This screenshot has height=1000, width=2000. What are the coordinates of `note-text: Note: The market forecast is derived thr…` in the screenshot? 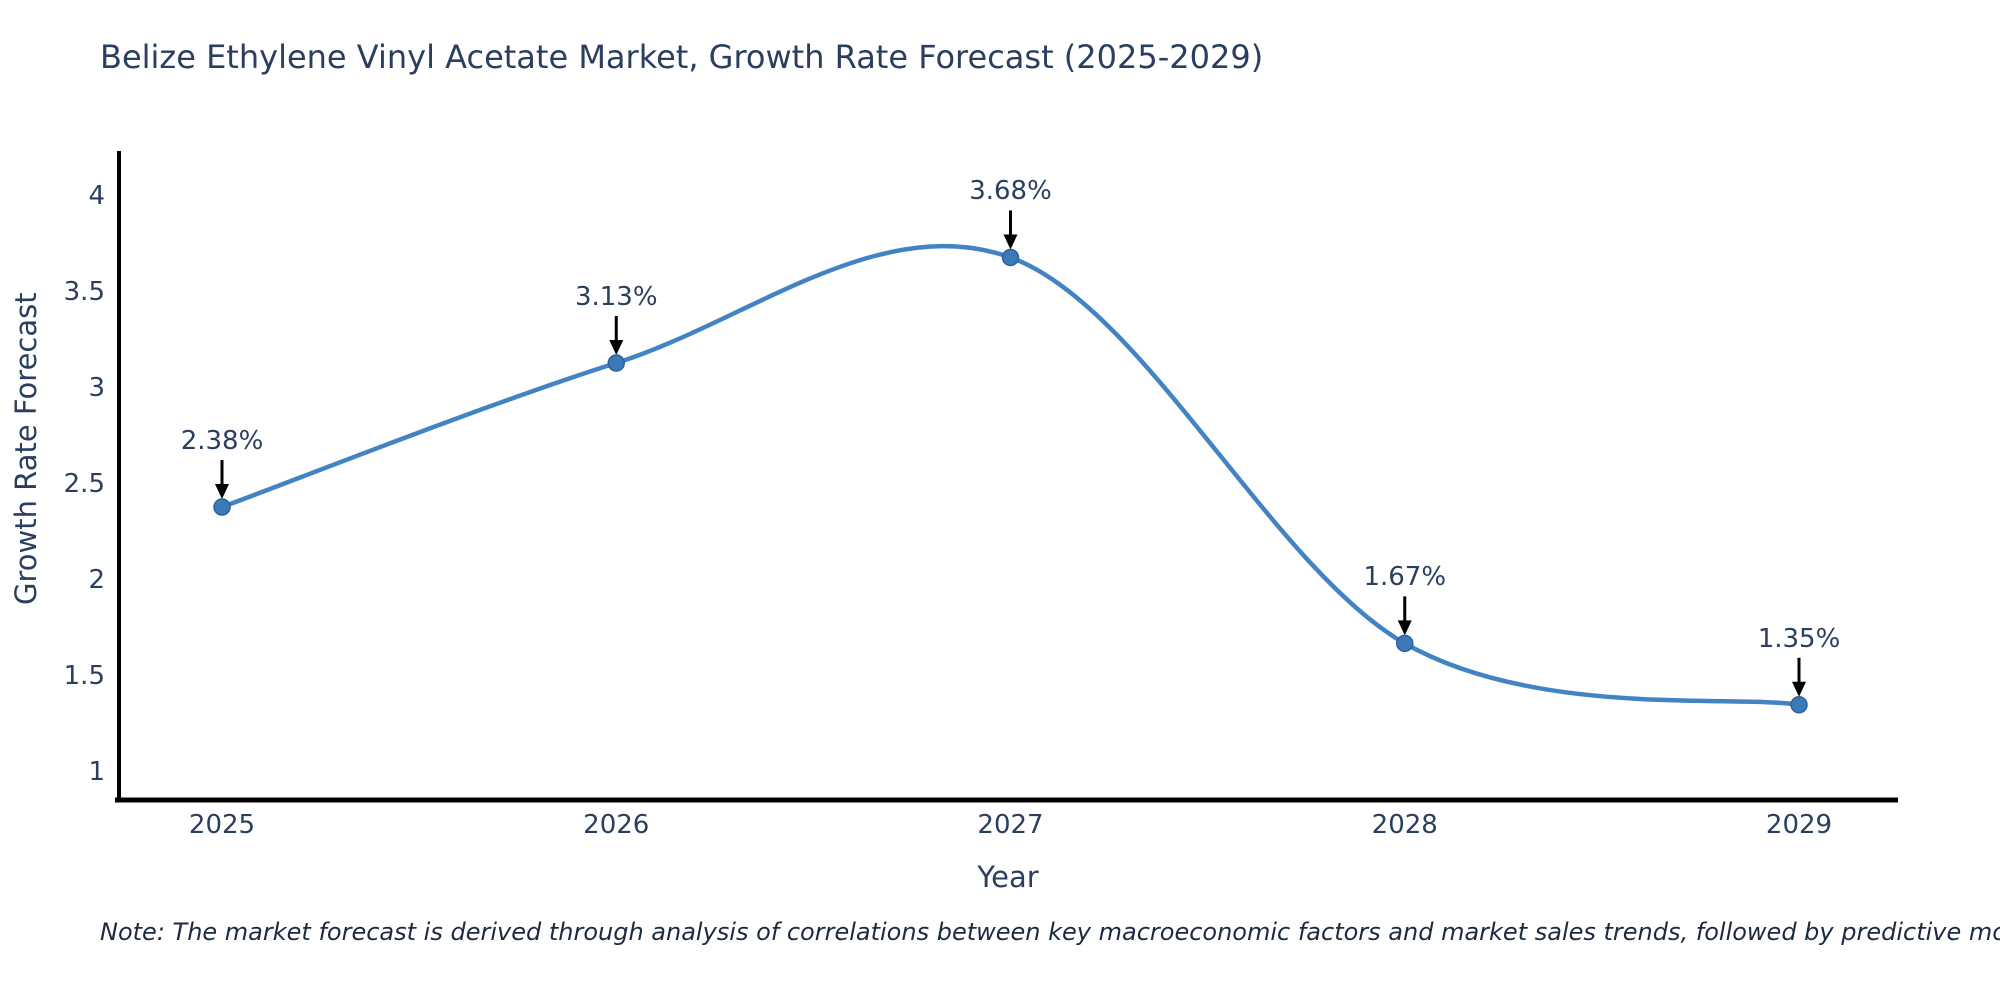 It's located at (1050, 932).